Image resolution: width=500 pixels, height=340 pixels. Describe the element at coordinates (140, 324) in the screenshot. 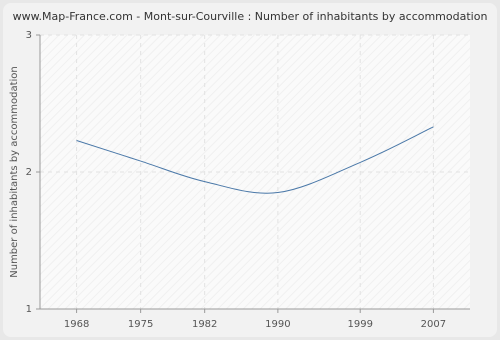

I see `x-tick-label: 1975` at that location.